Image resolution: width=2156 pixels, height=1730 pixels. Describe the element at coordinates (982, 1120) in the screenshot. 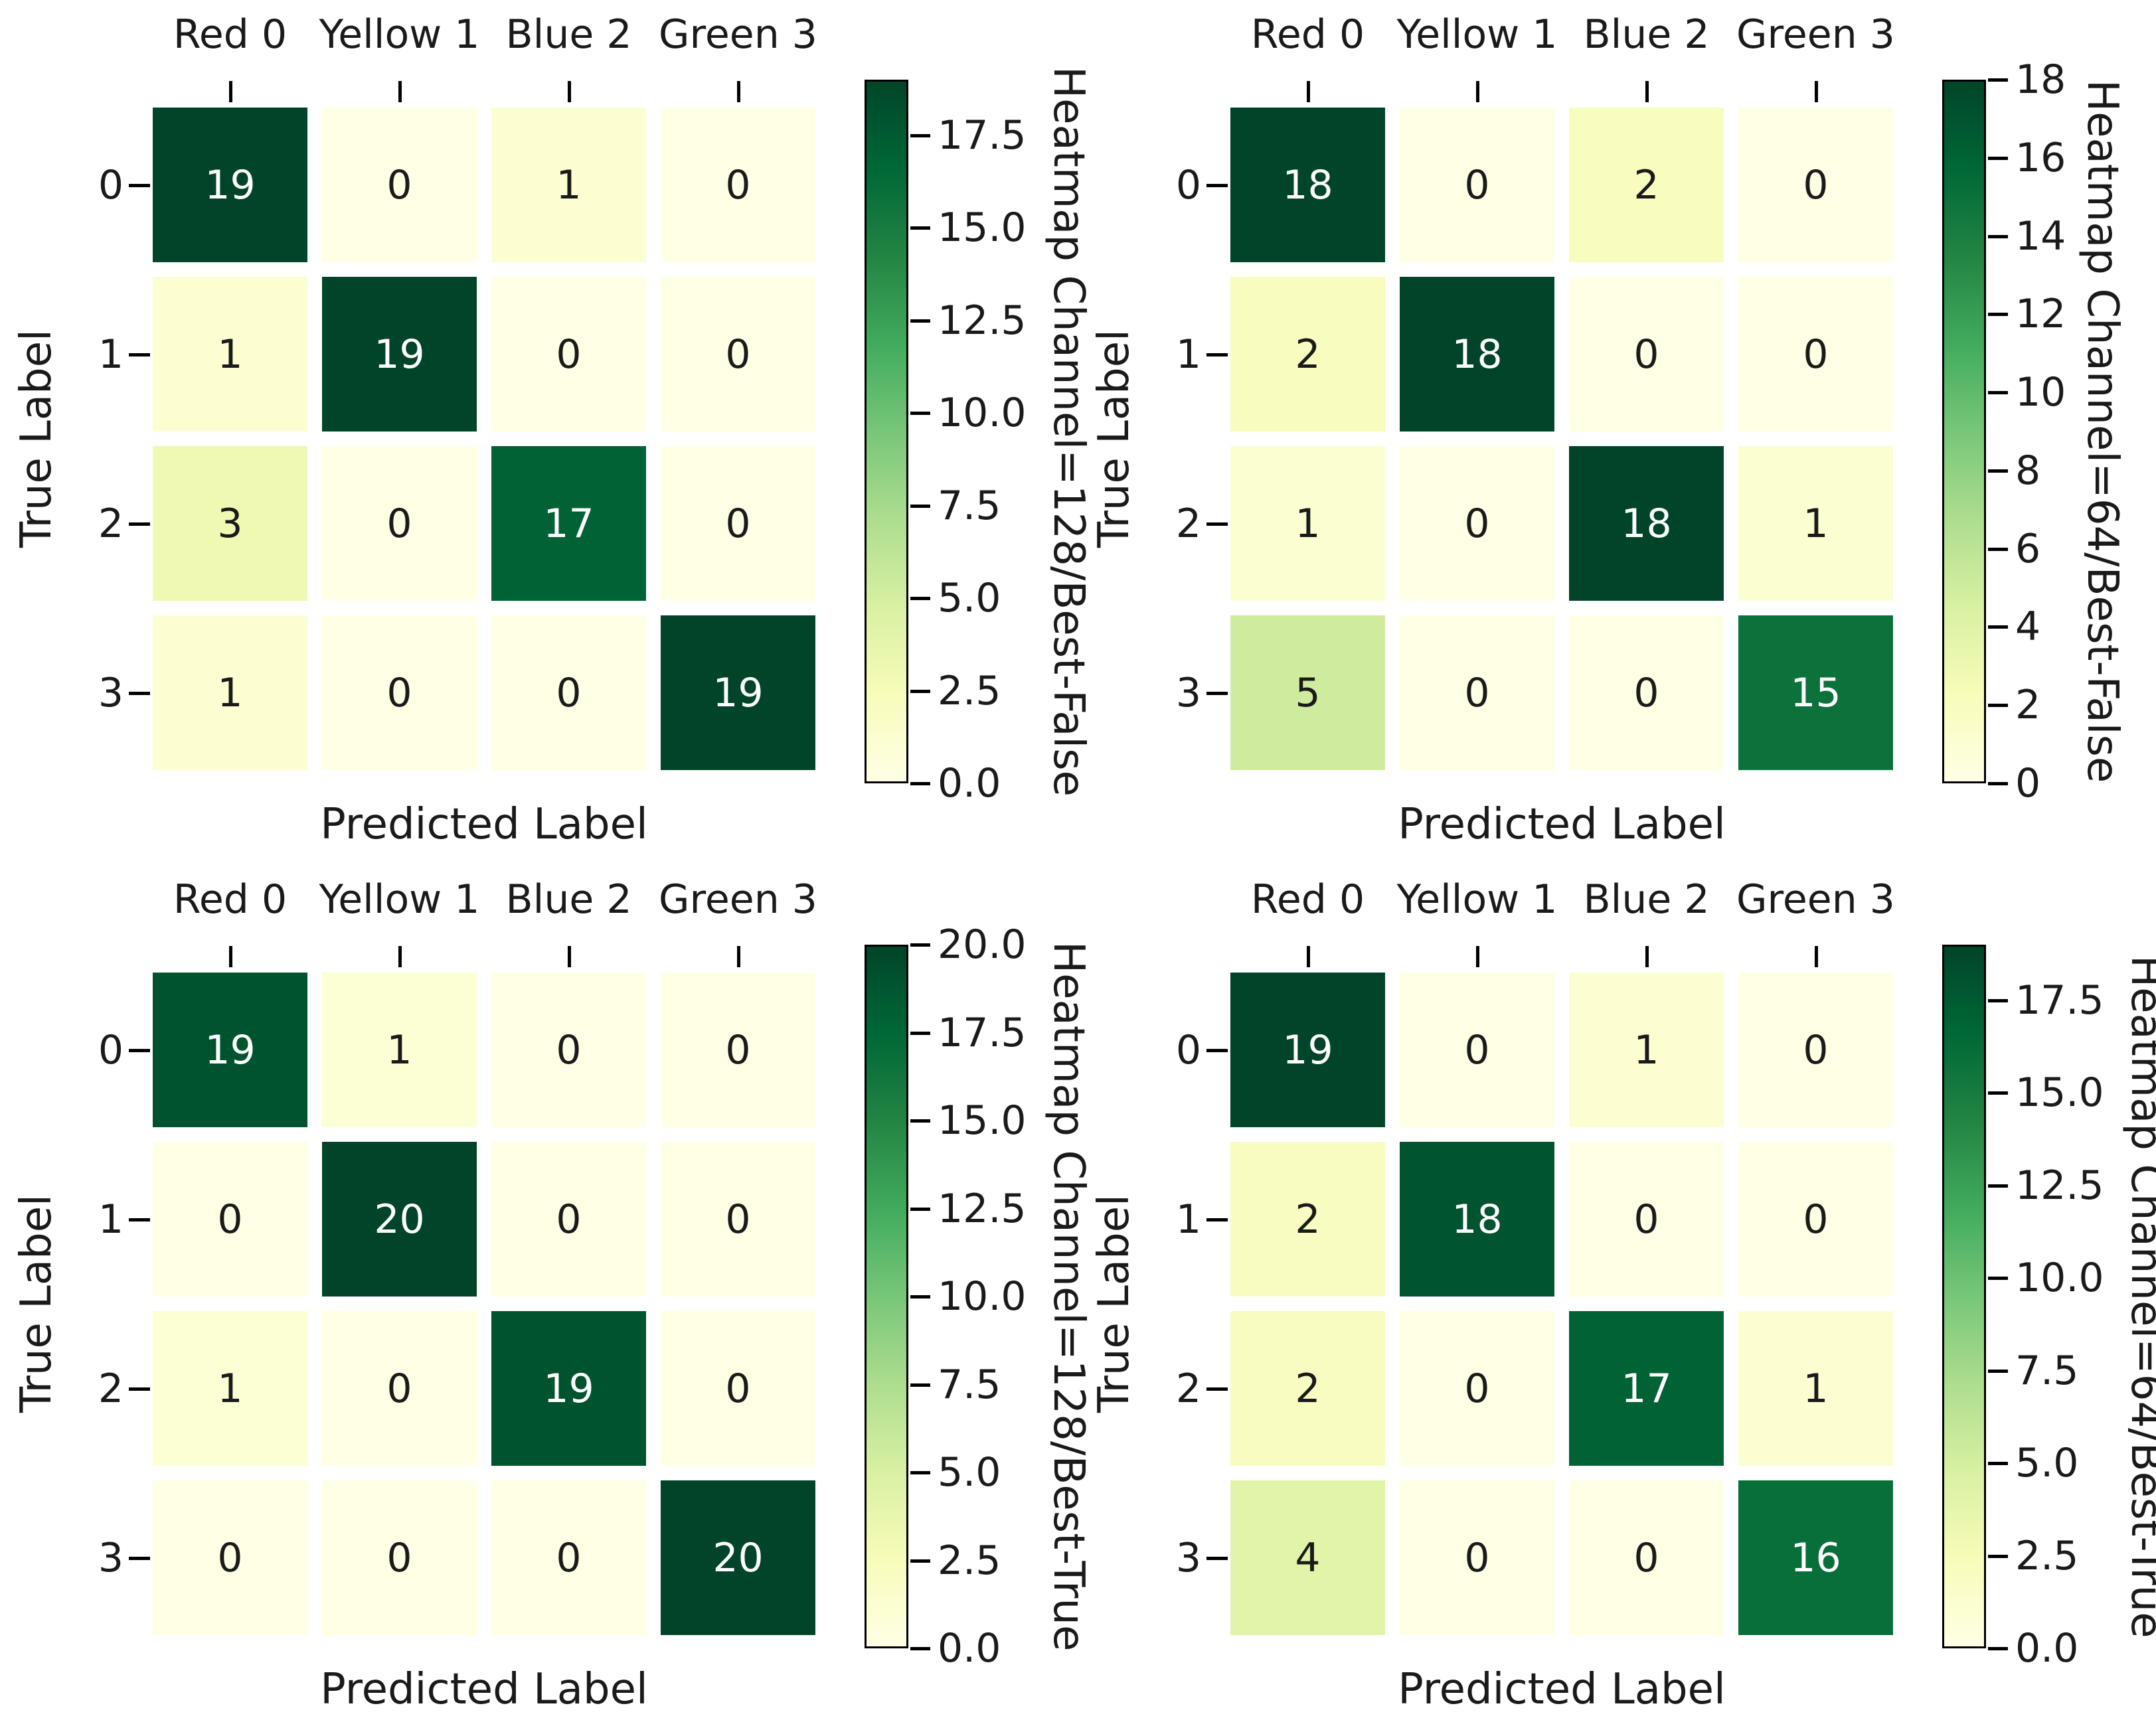

I see `colorbar-tick-label: 15.0` at that location.